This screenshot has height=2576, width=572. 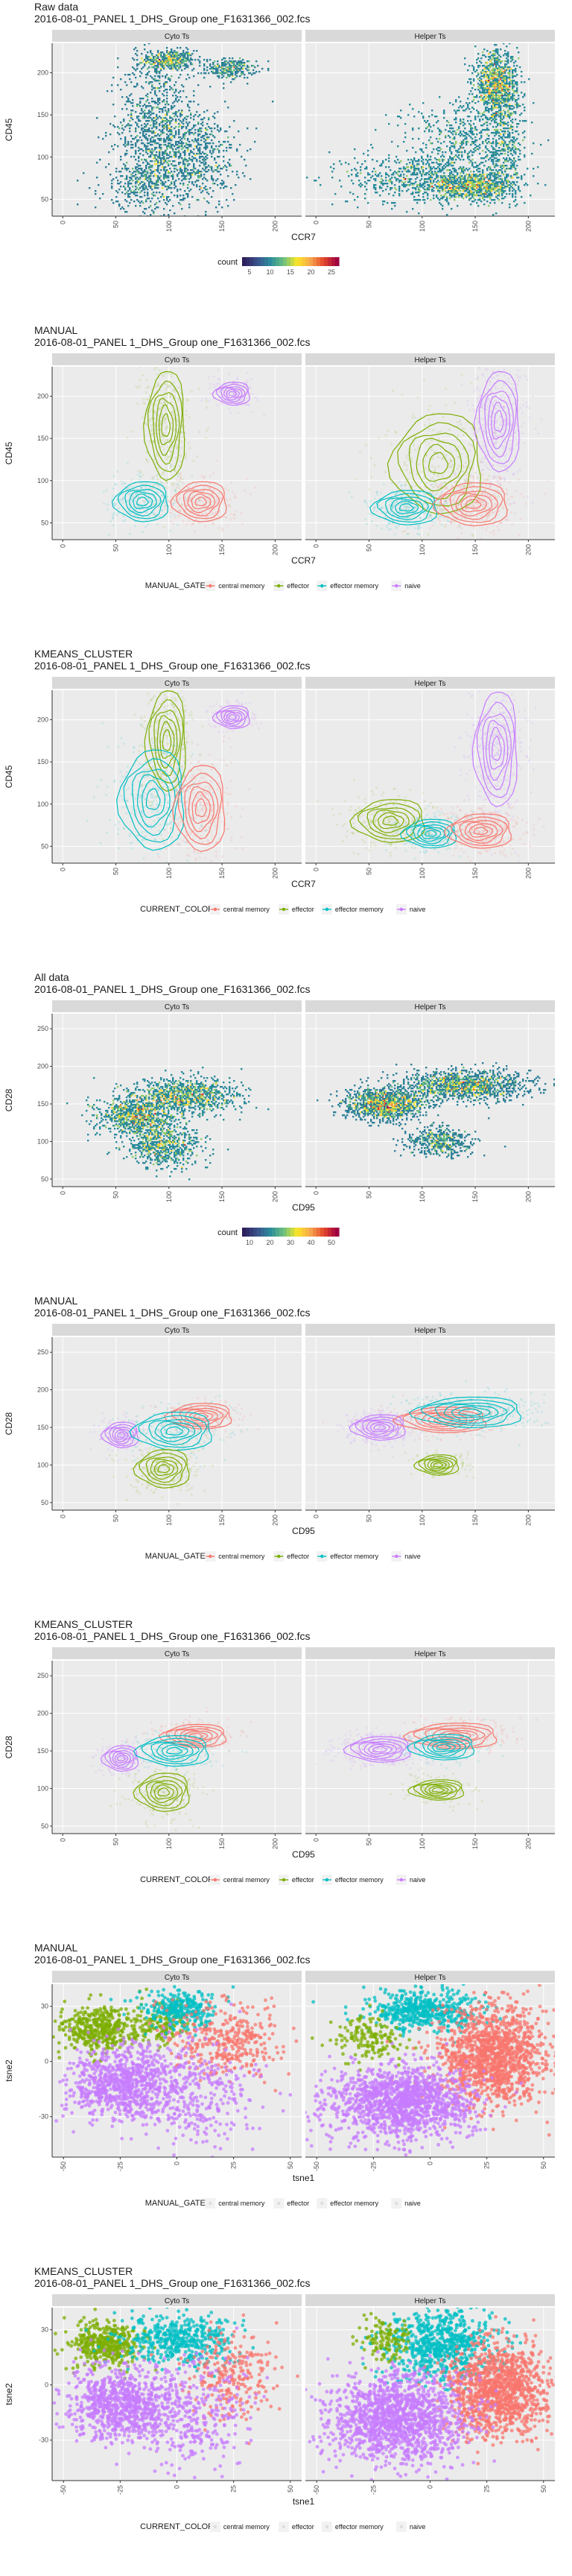 I want to click on x-tick-label: 200, so click(x=275, y=549).